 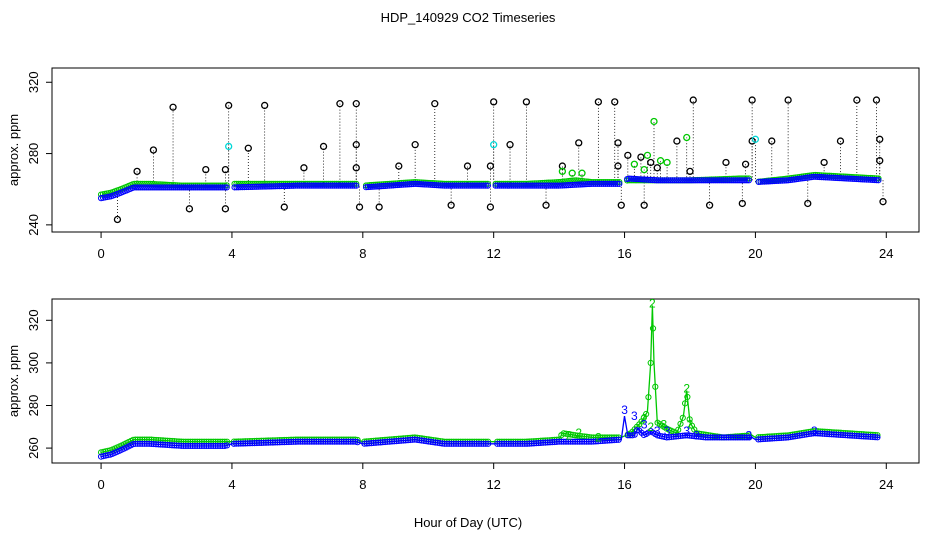 What do you see at coordinates (100, 484) in the screenshot?
I see `x-tick-label: 0` at bounding box center [100, 484].